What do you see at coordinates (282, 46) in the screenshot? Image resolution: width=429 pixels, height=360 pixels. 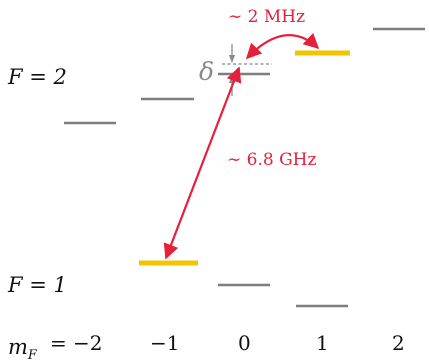 I see `transition-arrow-small` at bounding box center [282, 46].